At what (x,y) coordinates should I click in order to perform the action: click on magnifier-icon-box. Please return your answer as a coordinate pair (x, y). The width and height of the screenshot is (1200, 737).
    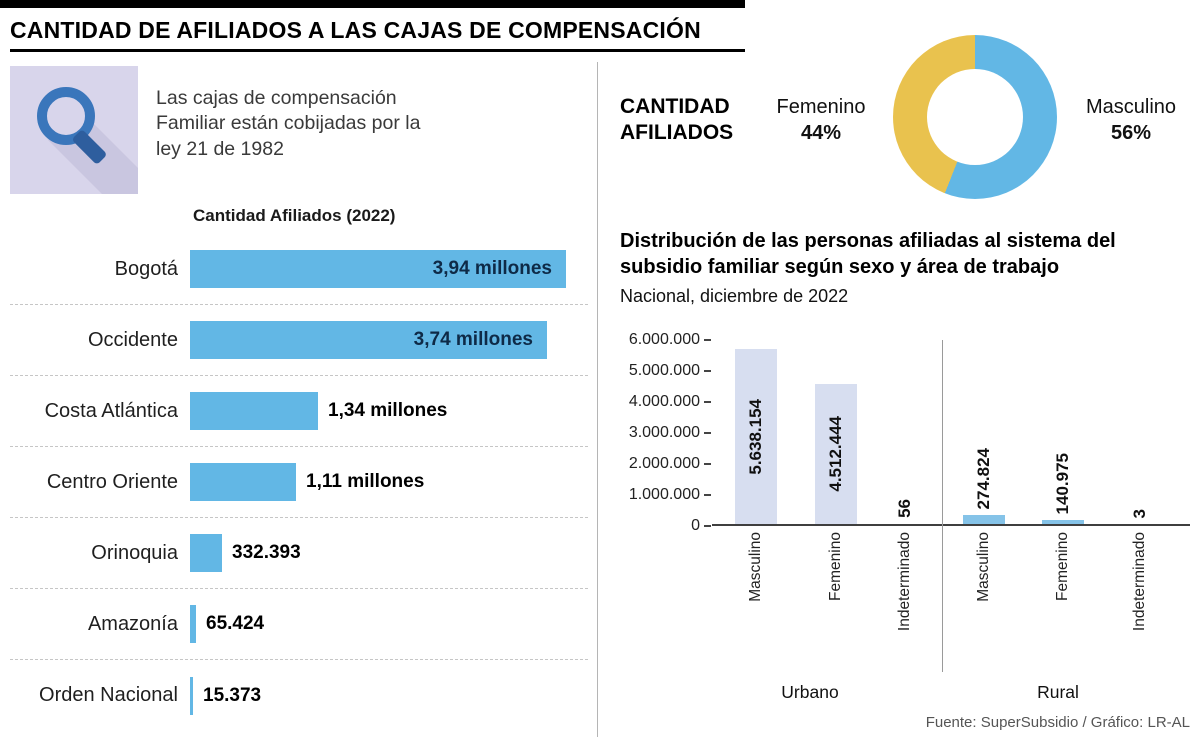
    Looking at the image, I should click on (74, 130).